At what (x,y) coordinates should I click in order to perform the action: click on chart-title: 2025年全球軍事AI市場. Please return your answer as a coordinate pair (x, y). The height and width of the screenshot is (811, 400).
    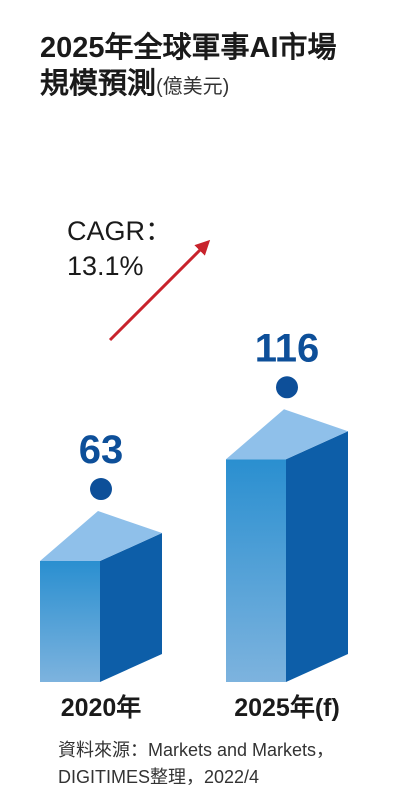
    Looking at the image, I should click on (188, 48).